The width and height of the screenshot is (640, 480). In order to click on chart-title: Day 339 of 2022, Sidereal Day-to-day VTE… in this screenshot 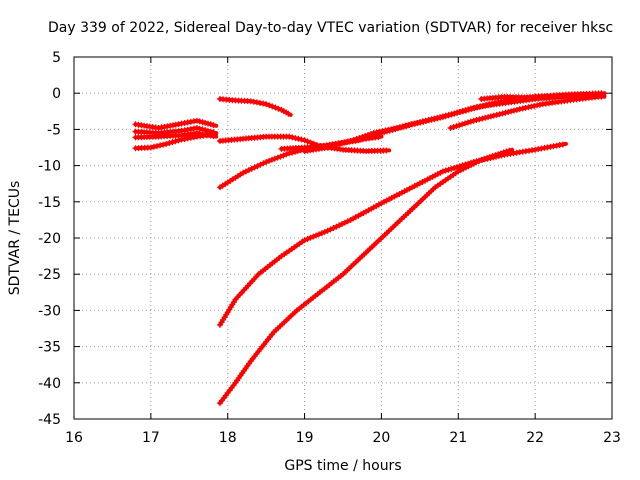, I will do `click(330, 28)`.